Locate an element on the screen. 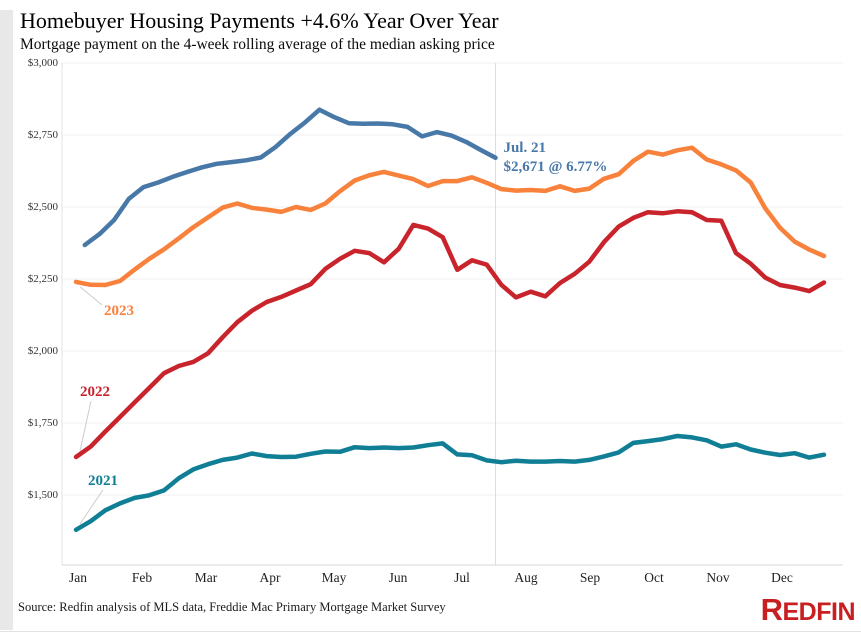 This screenshot has height=643, width=861. x-axis-label: Jan is located at coordinates (78, 577).